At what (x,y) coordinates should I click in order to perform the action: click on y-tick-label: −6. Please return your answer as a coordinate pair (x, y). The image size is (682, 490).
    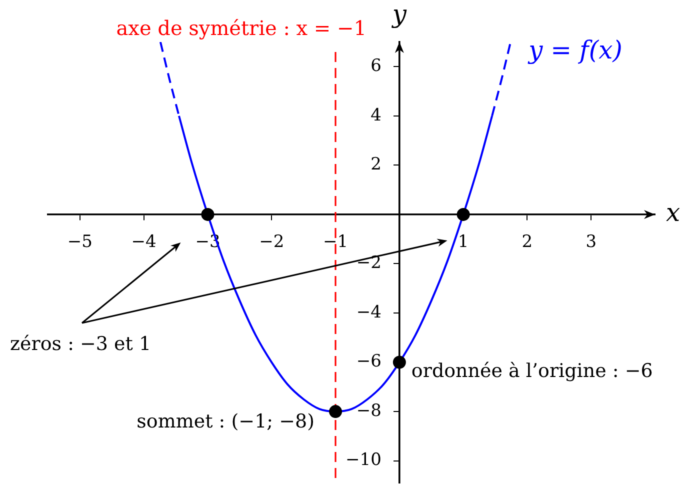
    Looking at the image, I should click on (369, 362).